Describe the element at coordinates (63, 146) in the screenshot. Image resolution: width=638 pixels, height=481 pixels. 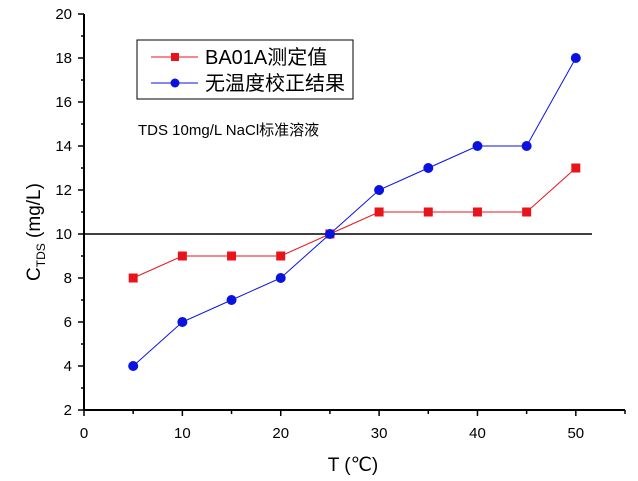
I see `y-tick-label: 14` at that location.